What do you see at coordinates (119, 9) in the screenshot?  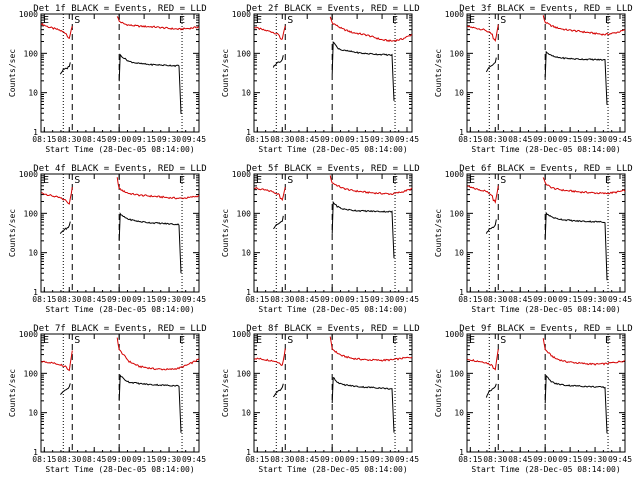 I see `panel-title: Det 1f BLACK = Events, RED = LLD` at bounding box center [119, 9].